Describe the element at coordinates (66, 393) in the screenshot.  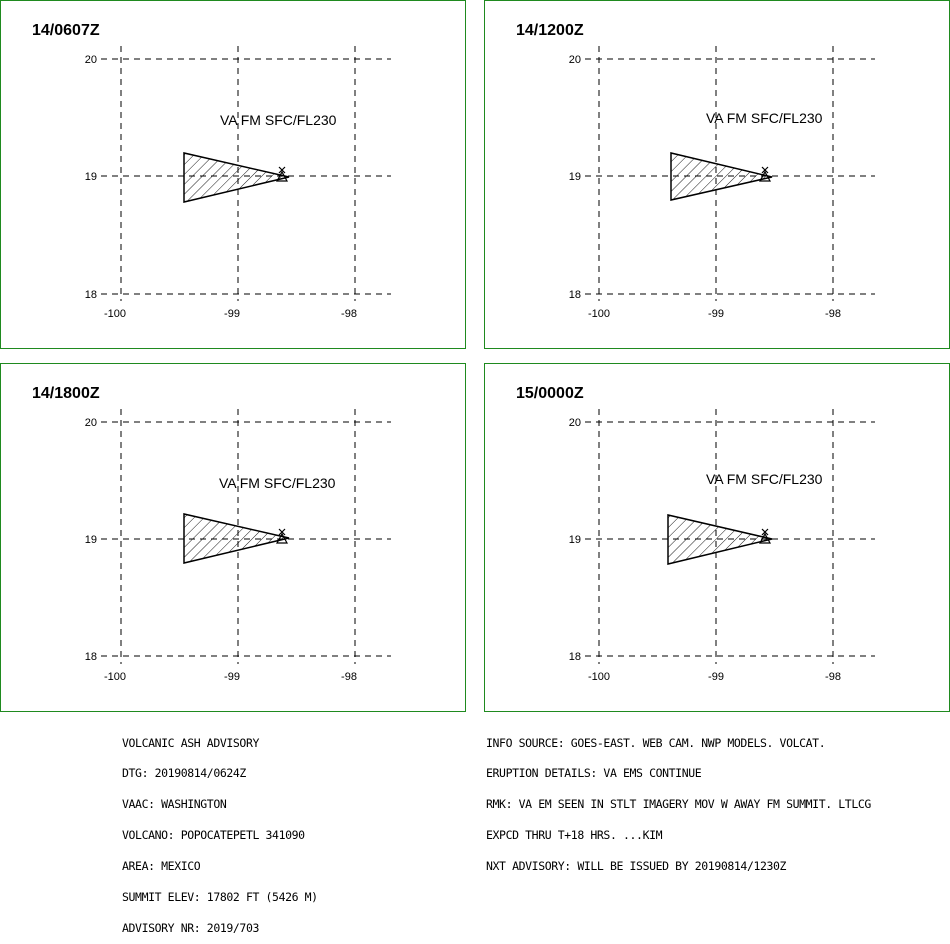
I see `panel-valid-time: 14/1800Z` at that location.